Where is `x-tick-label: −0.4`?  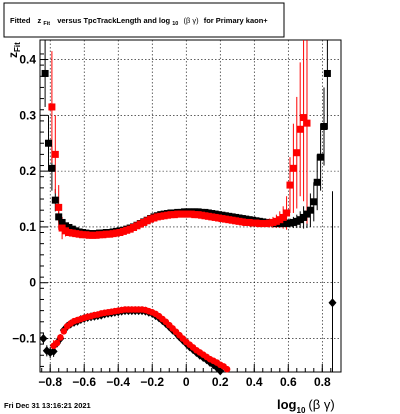
x-tick-label: −0.4 is located at coordinates (118, 382).